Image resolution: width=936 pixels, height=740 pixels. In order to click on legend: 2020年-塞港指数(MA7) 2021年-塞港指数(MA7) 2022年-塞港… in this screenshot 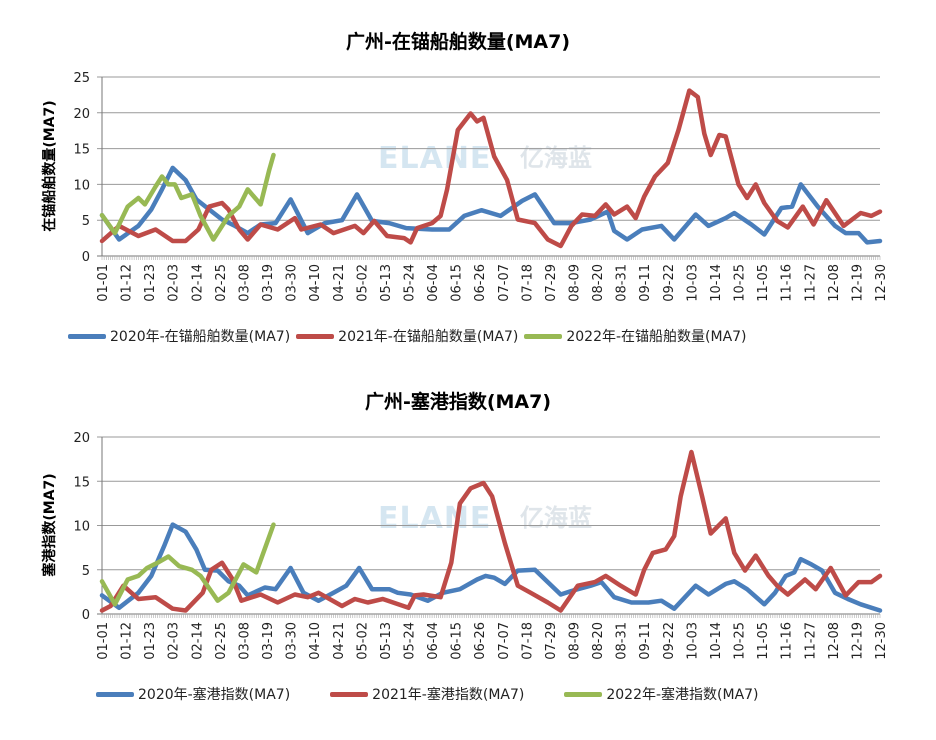, I will do `click(430, 694)`.